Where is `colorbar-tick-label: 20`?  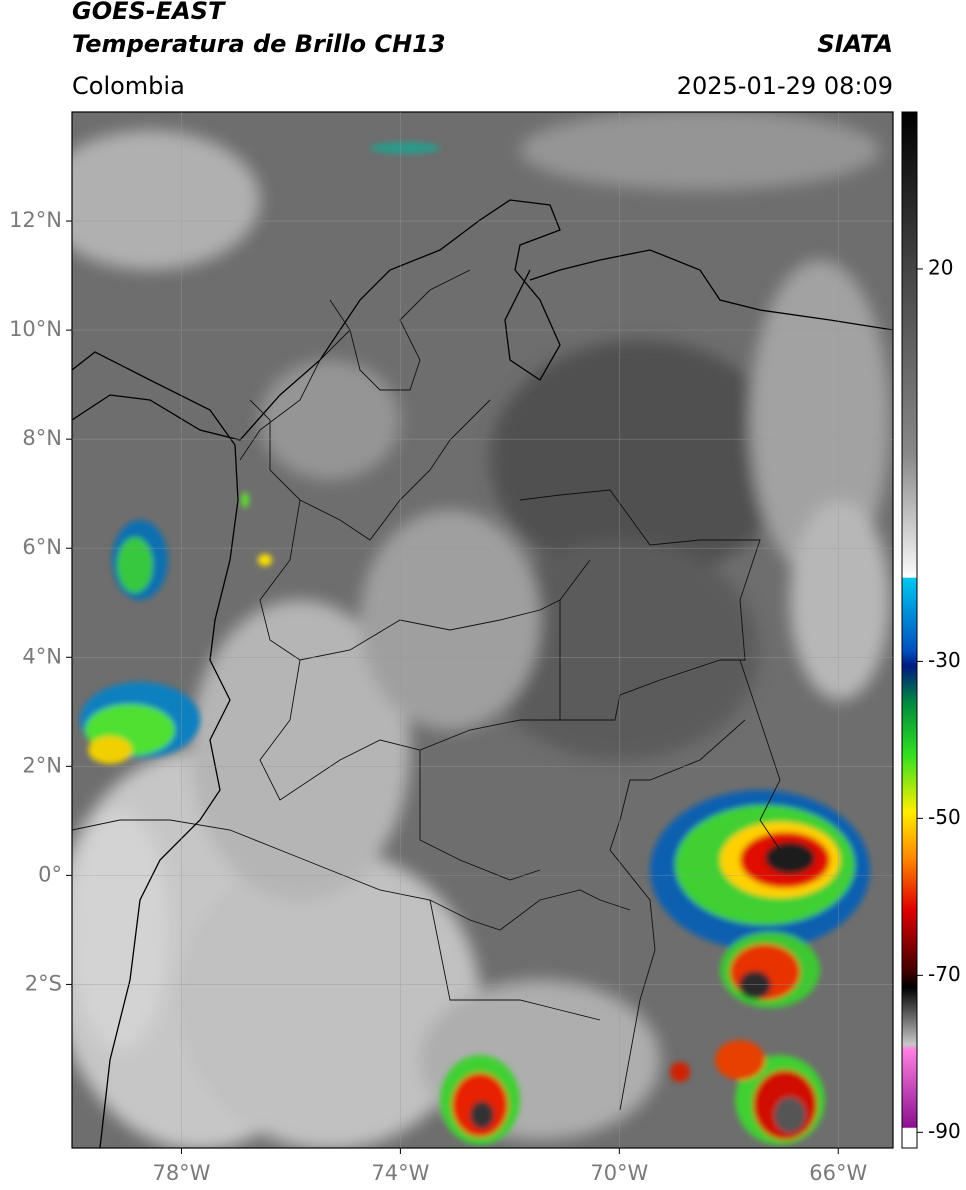
colorbar-tick-label: 20 is located at coordinates (940, 267).